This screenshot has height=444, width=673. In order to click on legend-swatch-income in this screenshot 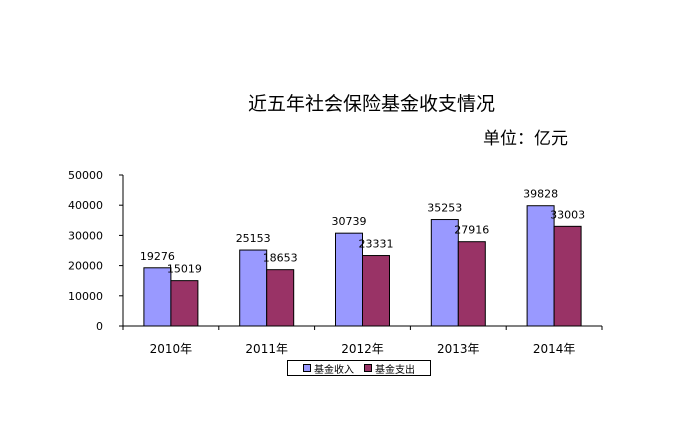, I will do `click(307, 368)`.